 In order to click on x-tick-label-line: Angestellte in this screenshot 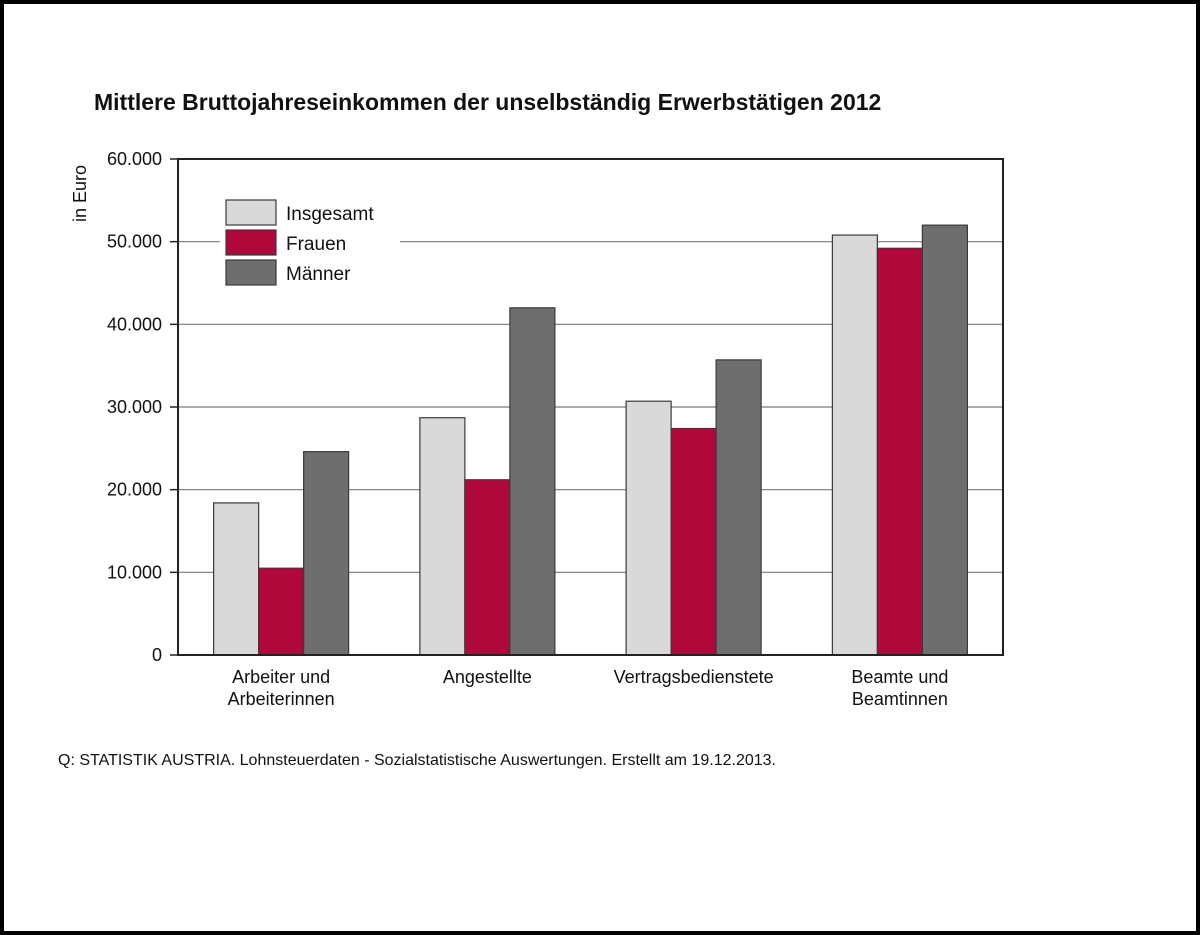, I will do `click(487, 677)`.